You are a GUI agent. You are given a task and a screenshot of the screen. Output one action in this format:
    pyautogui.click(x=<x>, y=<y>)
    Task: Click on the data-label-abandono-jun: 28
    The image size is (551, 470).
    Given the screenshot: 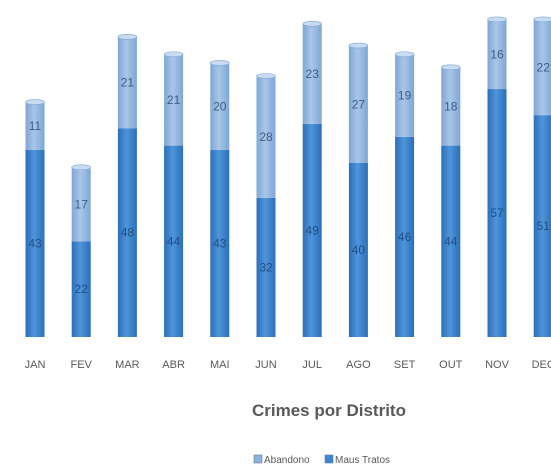 What is the action you would take?
    pyautogui.click(x=266, y=137)
    